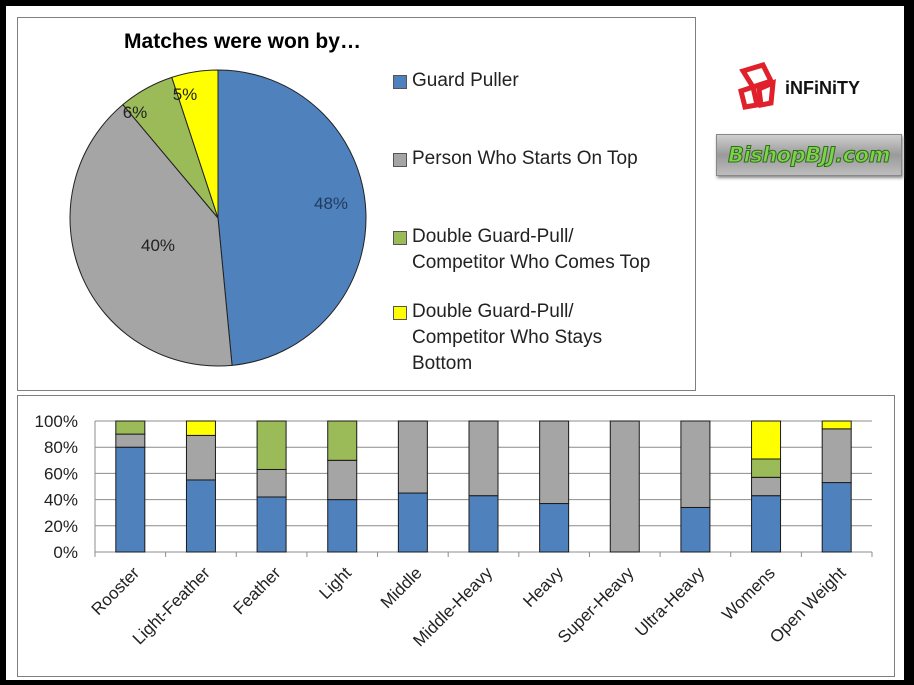  I want to click on x-category-label: Ultra-Heavy, so click(669, 601).